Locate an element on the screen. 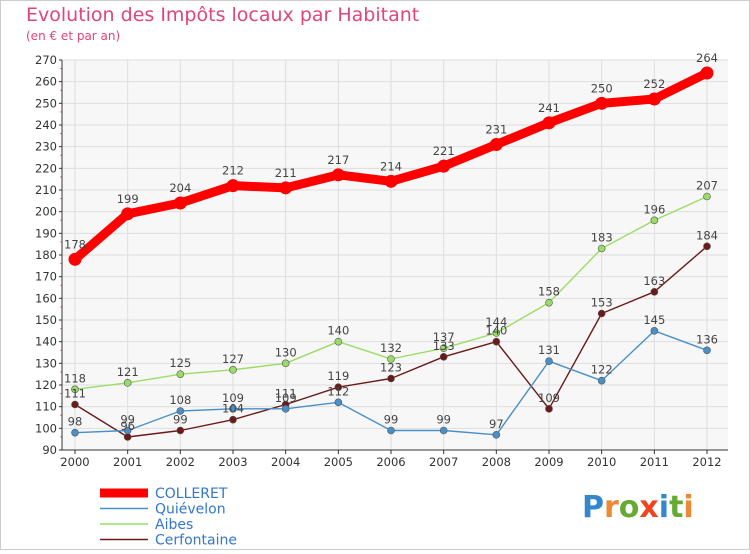 The height and width of the screenshot is (554, 750). data-label: 178 is located at coordinates (75, 244).